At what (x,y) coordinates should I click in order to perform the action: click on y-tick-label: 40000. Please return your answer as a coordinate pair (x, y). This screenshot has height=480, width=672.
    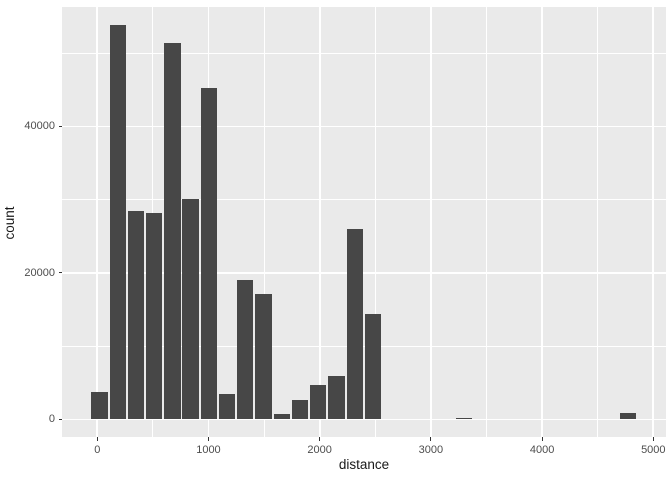
    Looking at the image, I should click on (39, 126).